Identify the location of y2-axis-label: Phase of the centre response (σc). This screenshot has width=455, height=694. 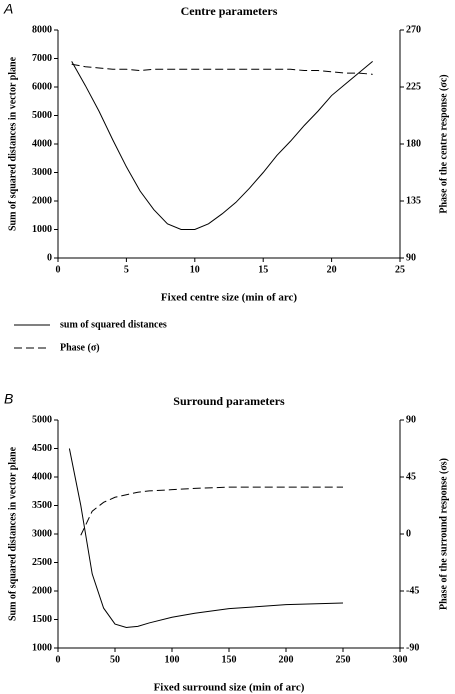
(443, 143).